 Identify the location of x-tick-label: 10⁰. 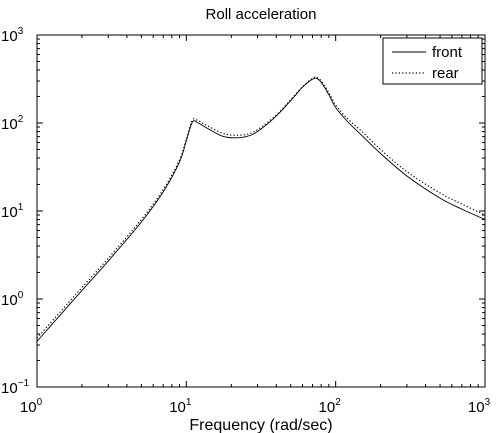
(31, 406).